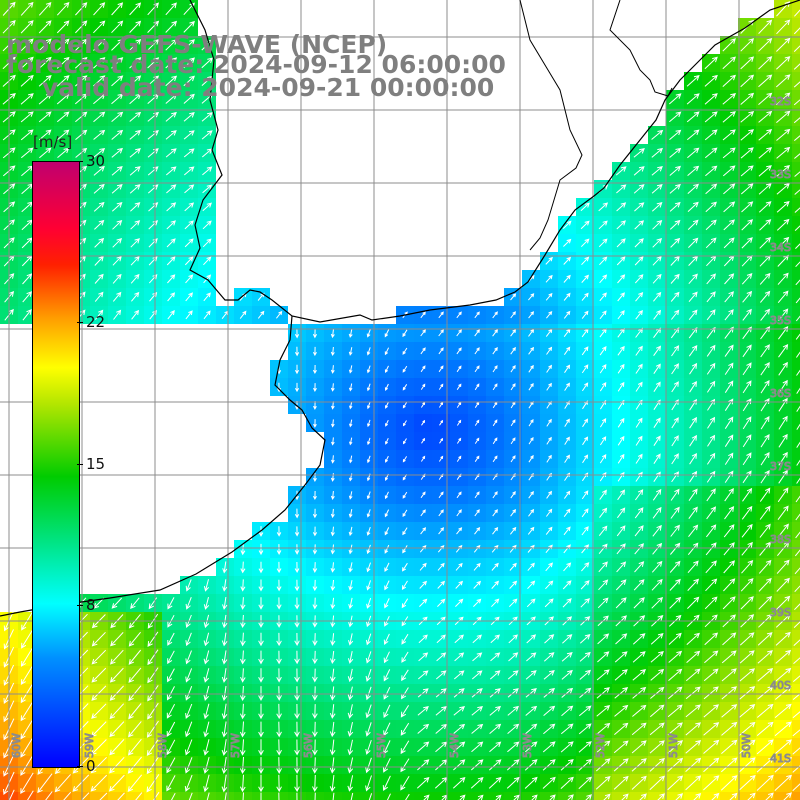 The image size is (800, 800). Describe the element at coordinates (80, 323) in the screenshot. I see `colorbar-tick` at that location.